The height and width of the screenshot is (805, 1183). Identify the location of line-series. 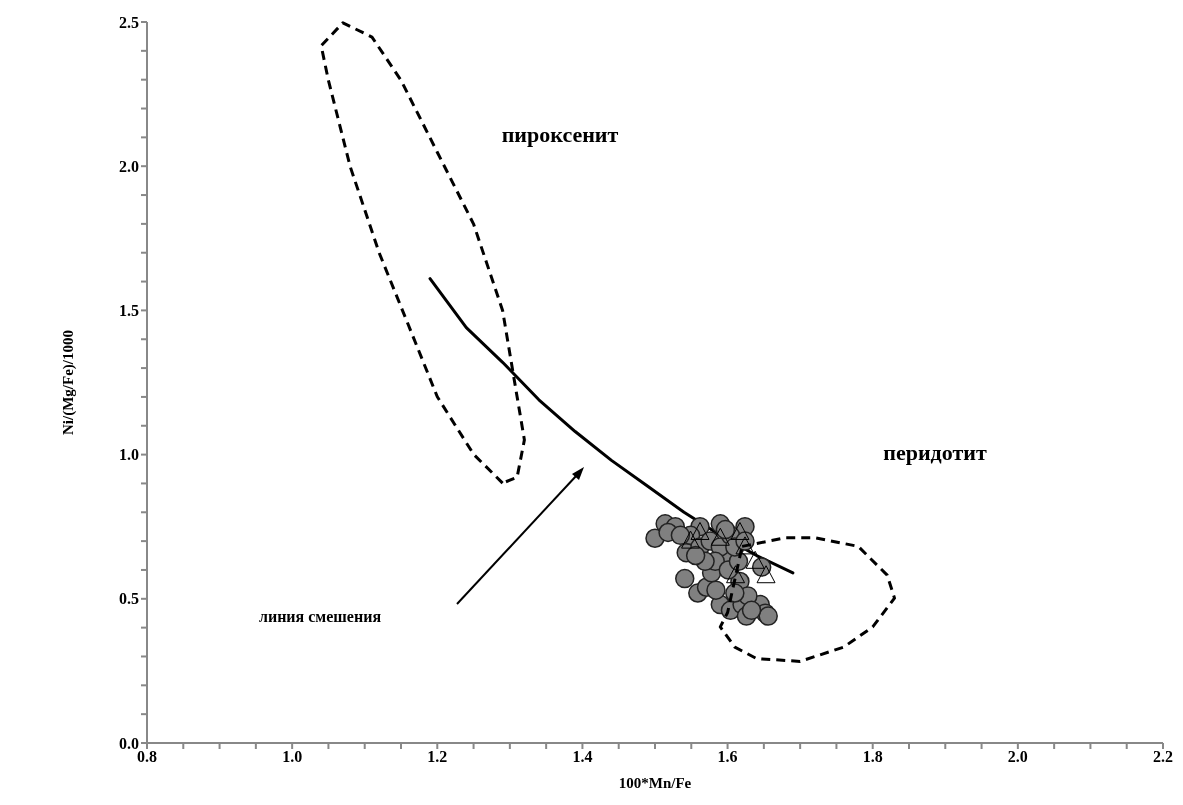
(611, 426).